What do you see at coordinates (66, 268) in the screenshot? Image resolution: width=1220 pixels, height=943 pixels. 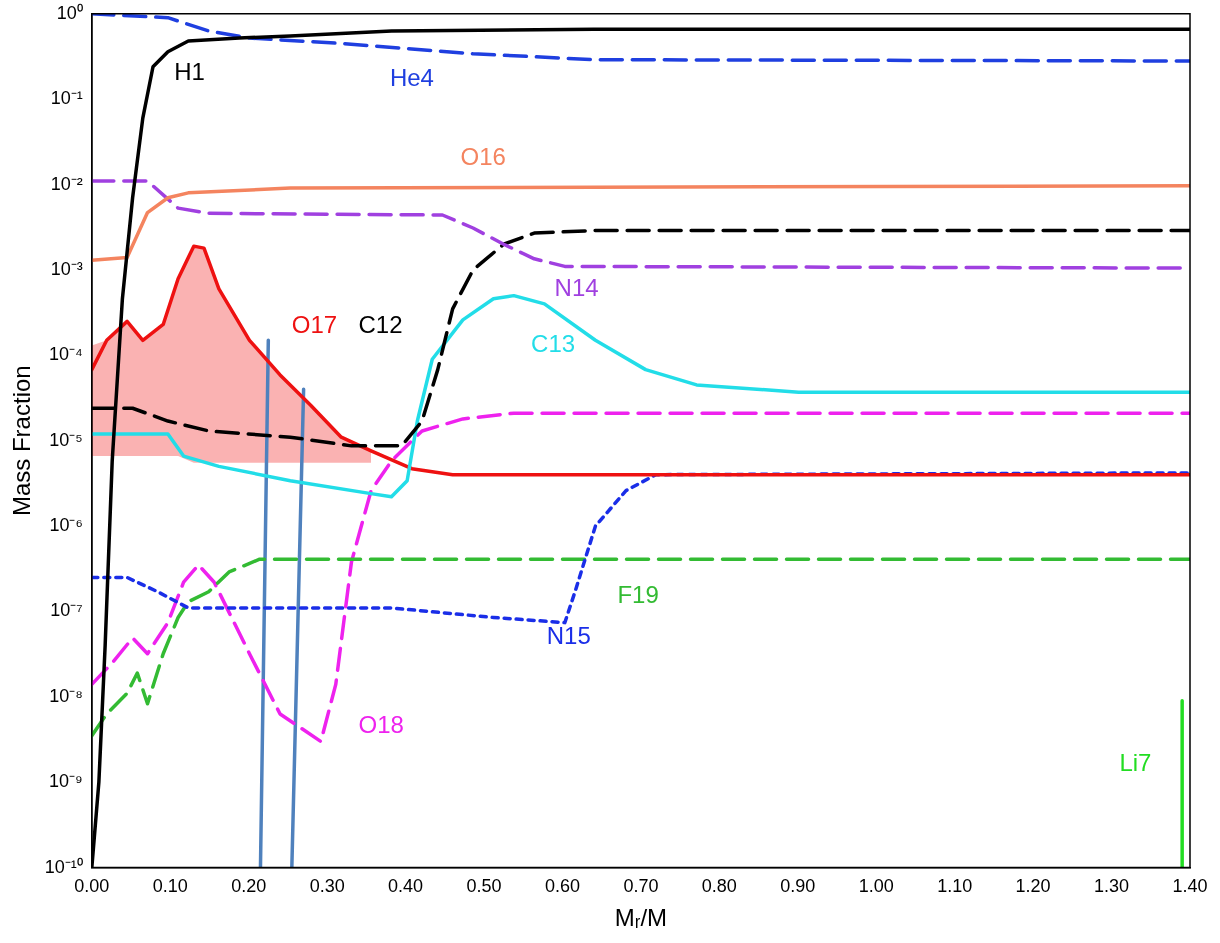 I see `y-tick-label: 10⁻³` at bounding box center [66, 268].